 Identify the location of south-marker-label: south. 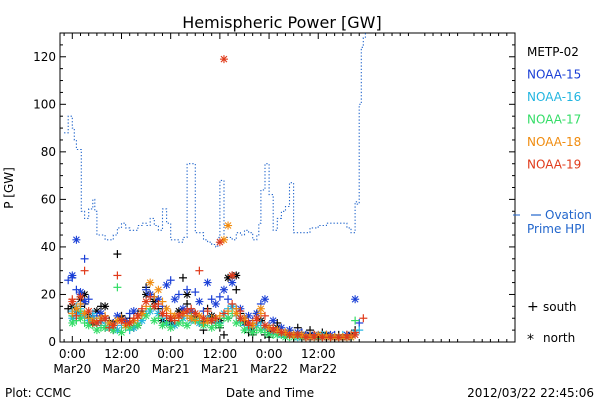
(560, 307).